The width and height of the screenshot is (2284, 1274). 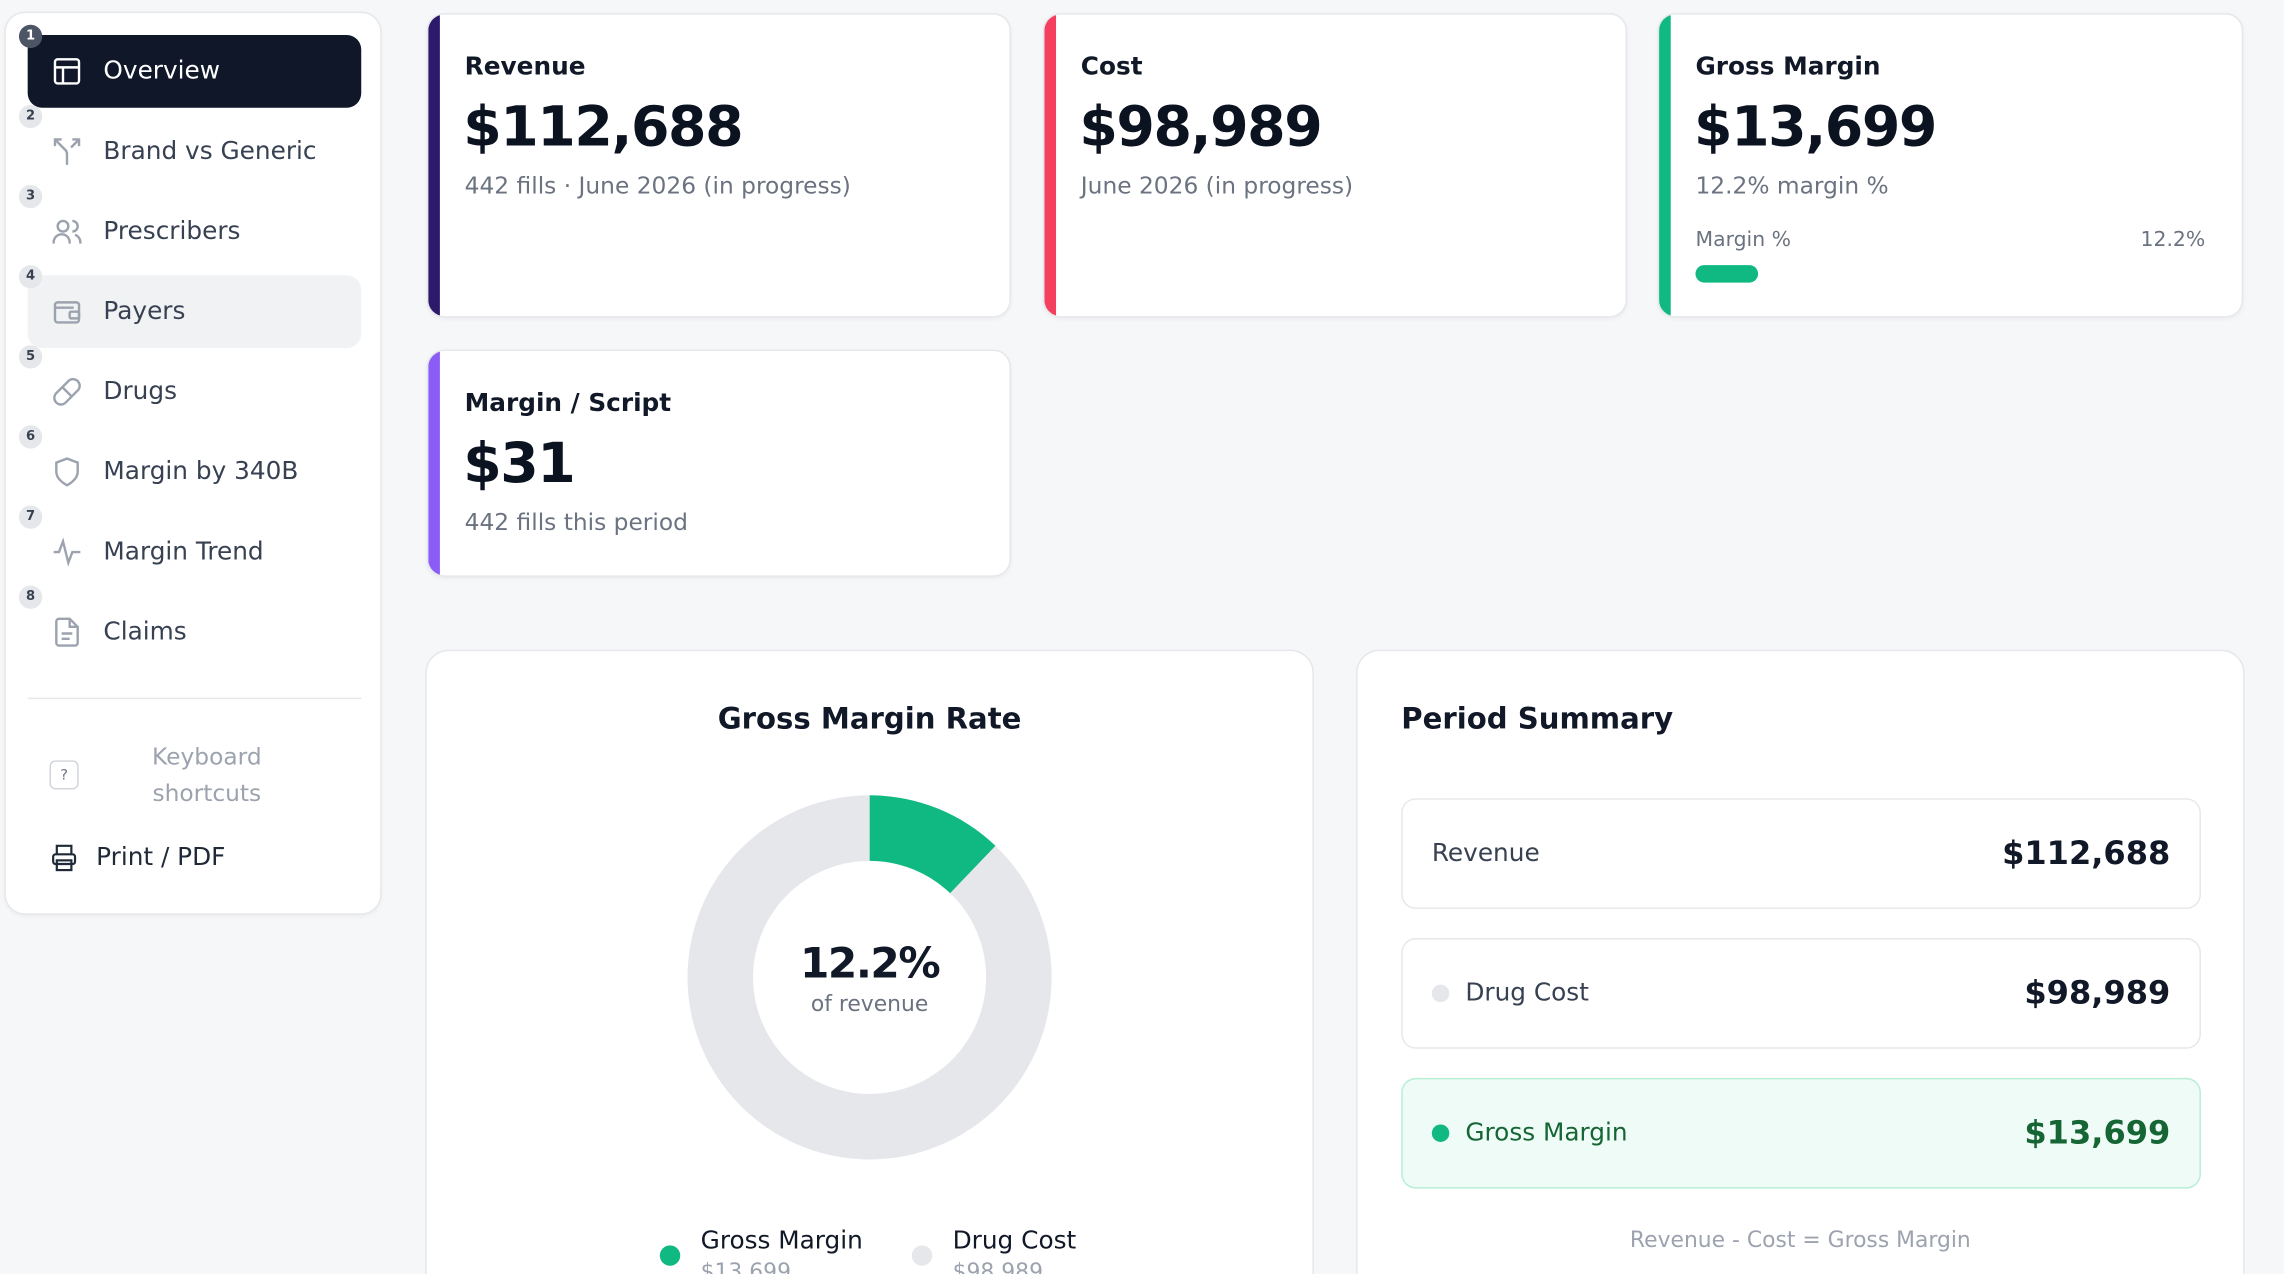 What do you see at coordinates (67, 552) in the screenshot?
I see `activity-icon` at bounding box center [67, 552].